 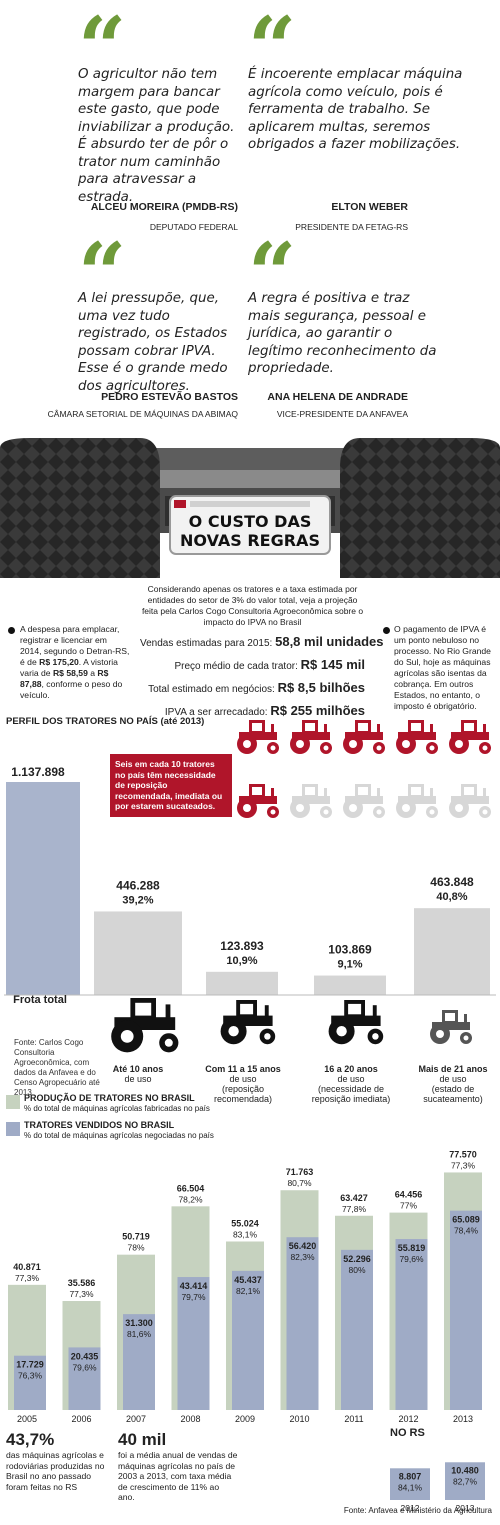 What do you see at coordinates (59, 662) in the screenshot?
I see `left-note-value: R$ 175,20` at bounding box center [59, 662].